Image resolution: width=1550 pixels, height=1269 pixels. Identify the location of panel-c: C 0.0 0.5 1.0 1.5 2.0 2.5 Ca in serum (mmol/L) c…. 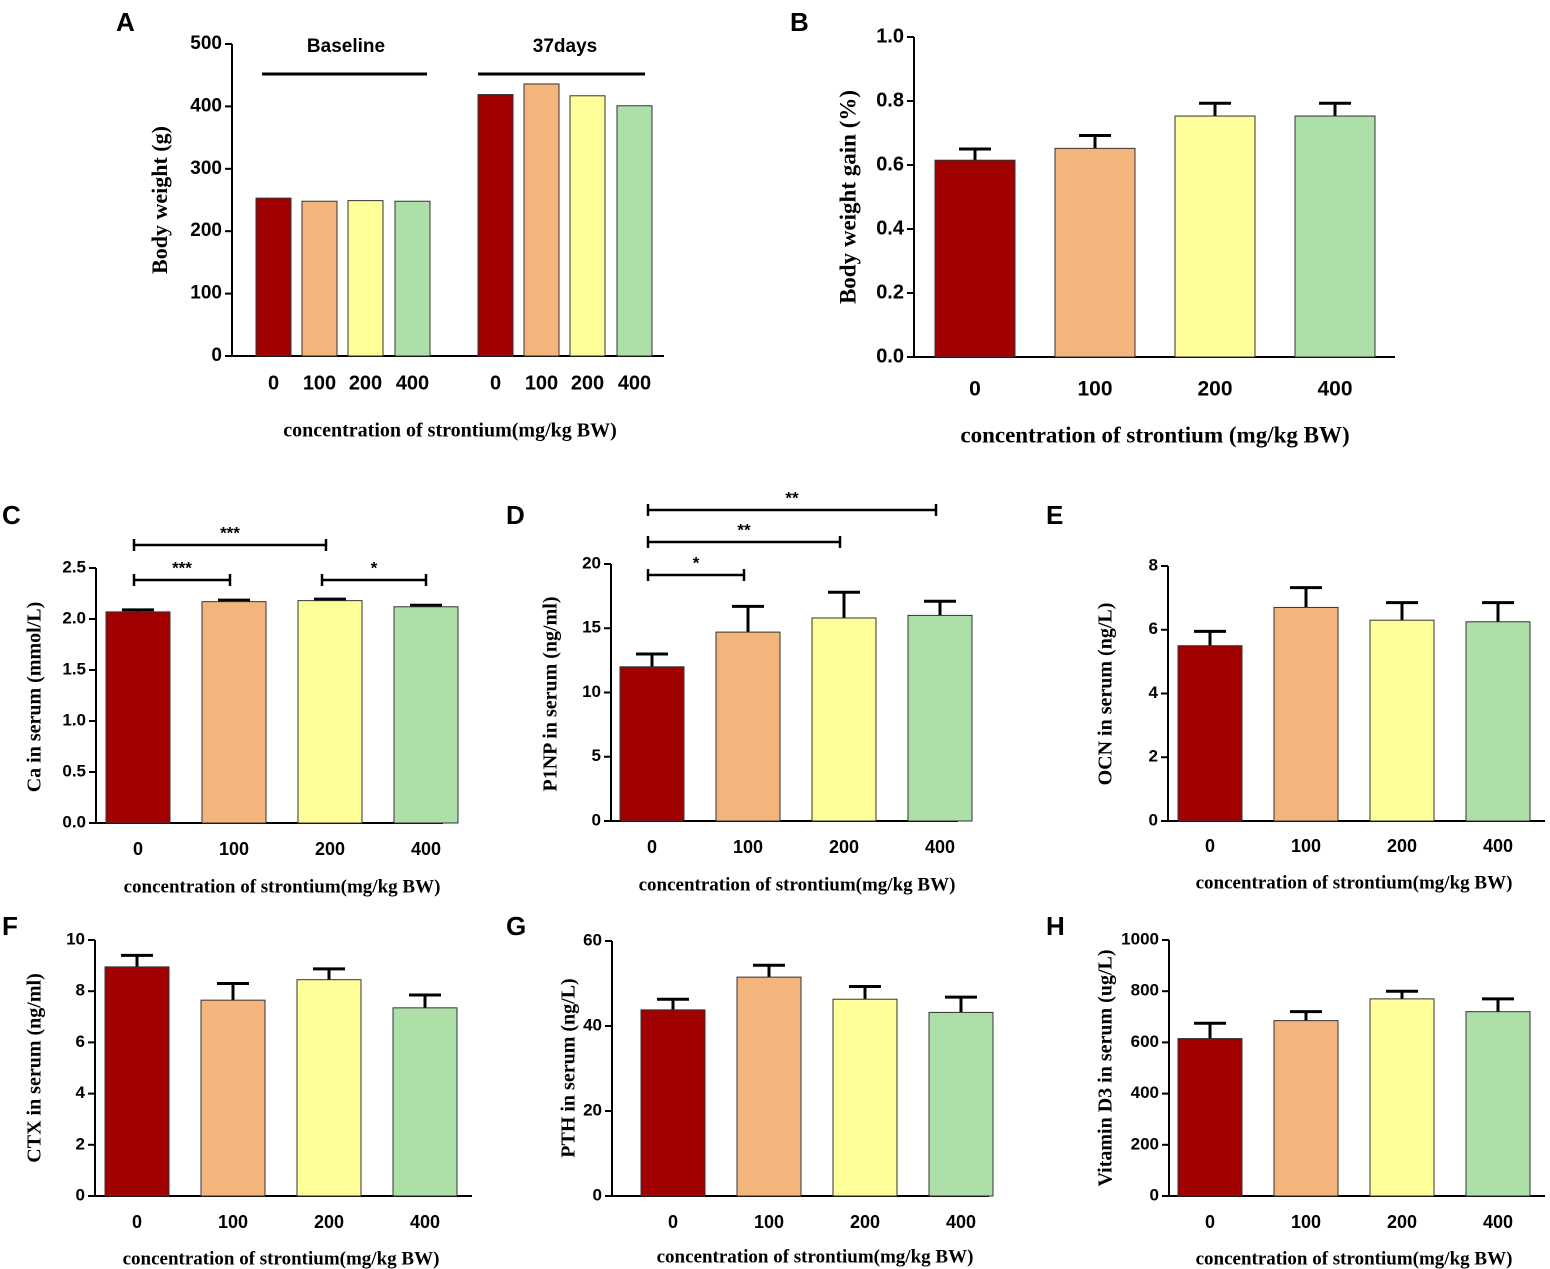
(230, 698).